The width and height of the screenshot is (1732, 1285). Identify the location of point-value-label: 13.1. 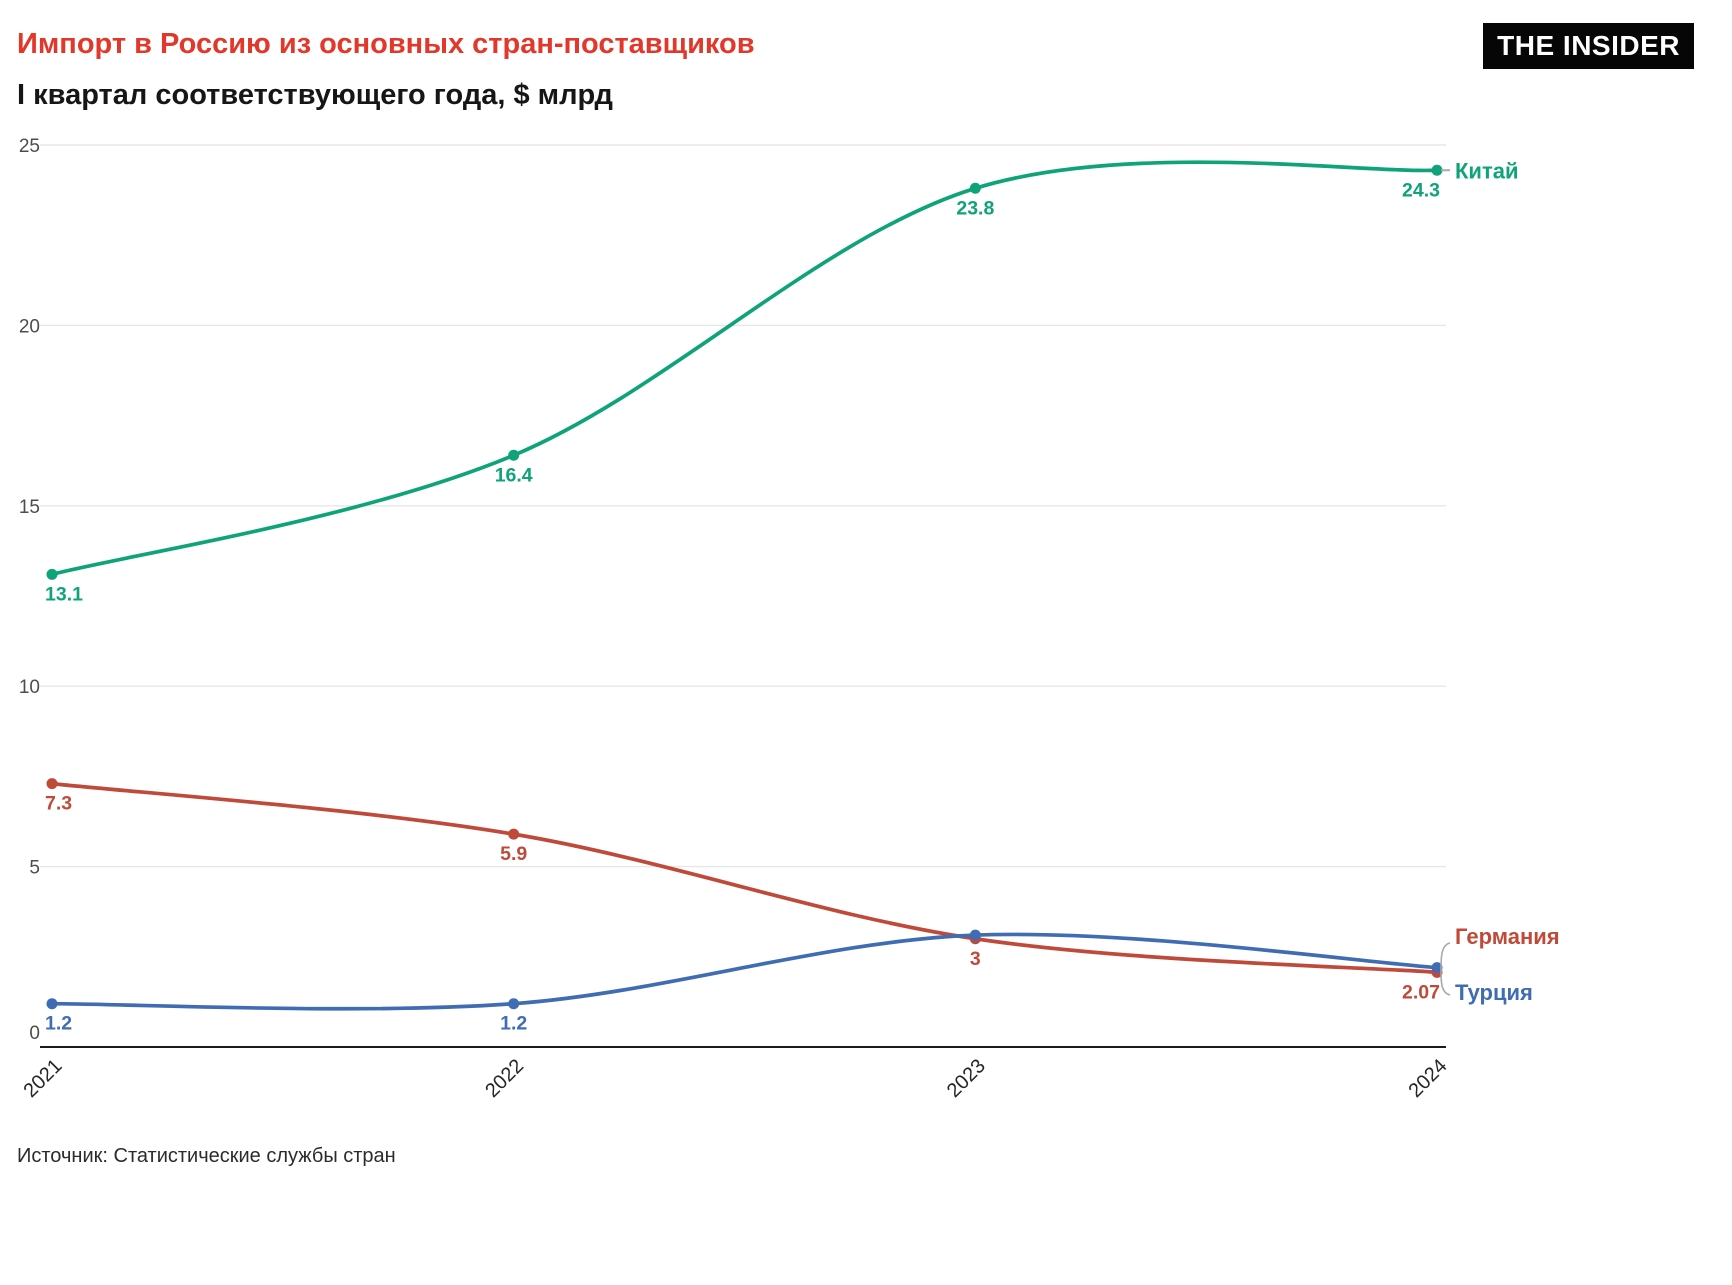
(64, 594).